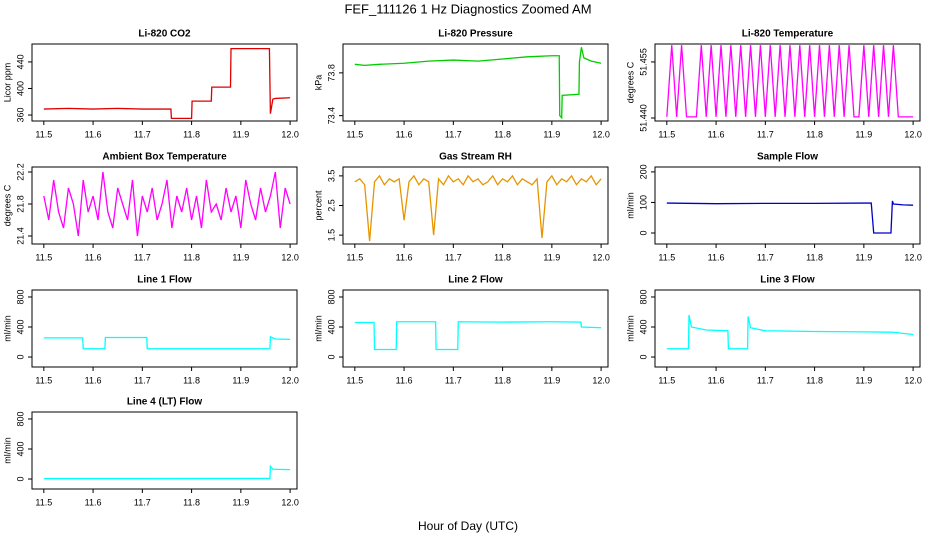 The image size is (936, 540). What do you see at coordinates (164, 280) in the screenshot?
I see `panel-title: Line 1 Flow` at bounding box center [164, 280].